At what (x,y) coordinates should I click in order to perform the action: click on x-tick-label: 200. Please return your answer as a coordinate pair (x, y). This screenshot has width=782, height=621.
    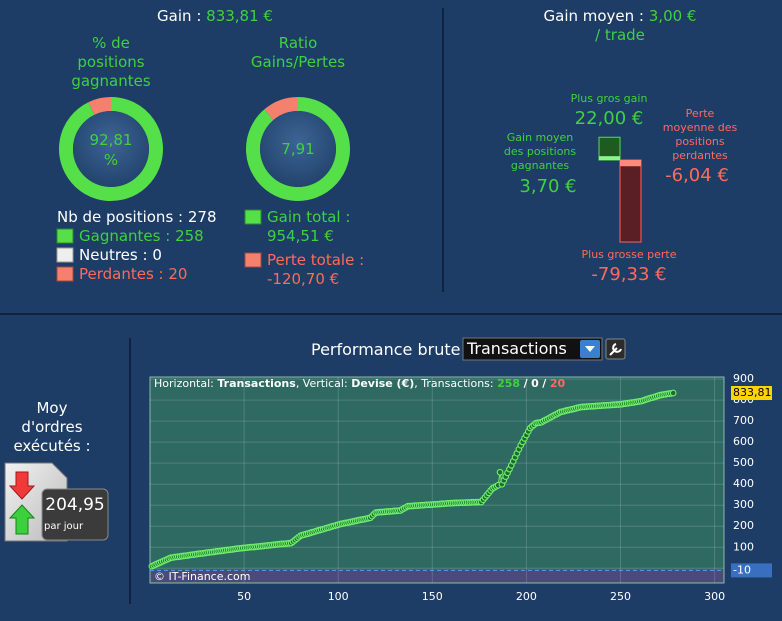
    Looking at the image, I should click on (526, 596).